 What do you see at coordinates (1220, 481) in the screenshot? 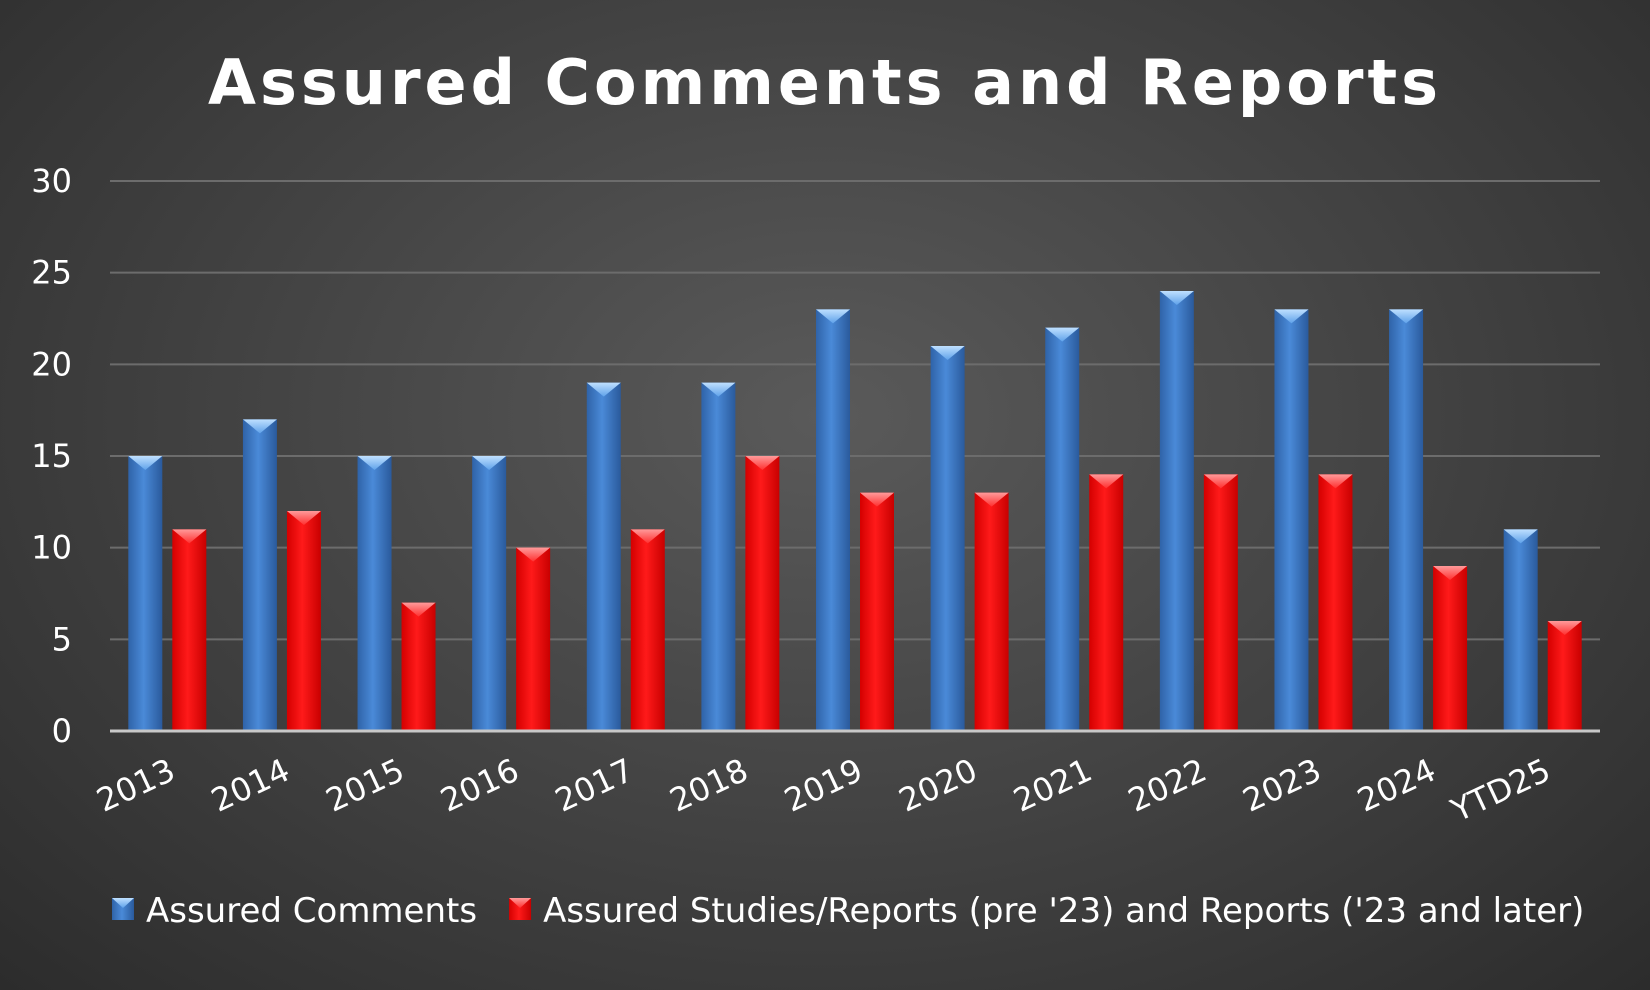
I see `bar-cap-assured-reports-2022` at bounding box center [1220, 481].